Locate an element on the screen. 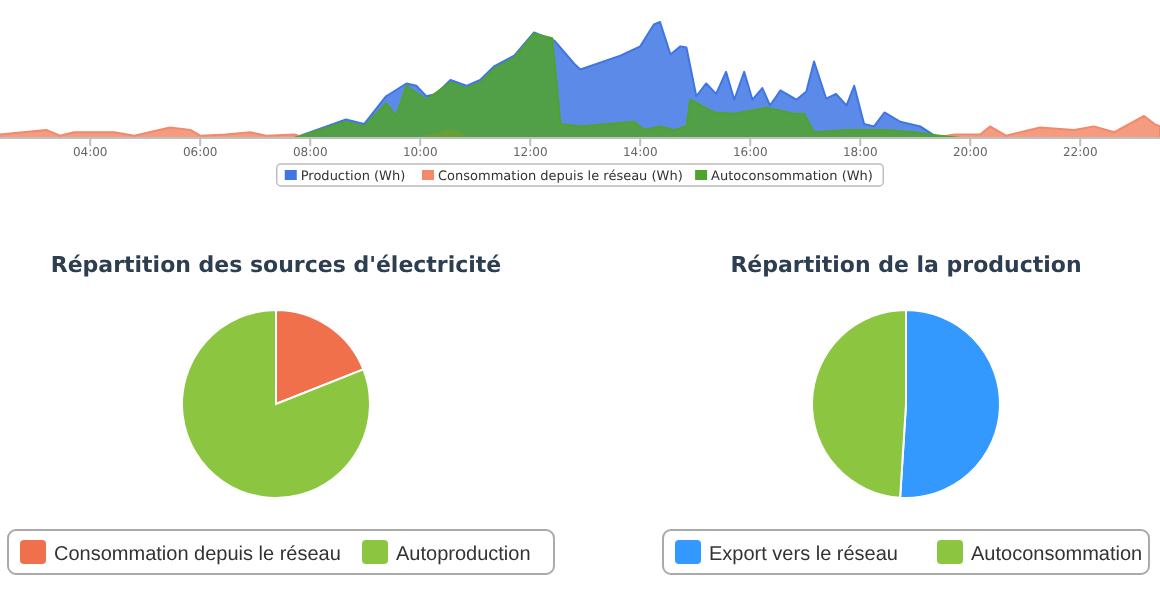 Image resolution: width=1160 pixels, height=602 pixels. chart-title: Répartition des sources d'électricité is located at coordinates (276, 265).